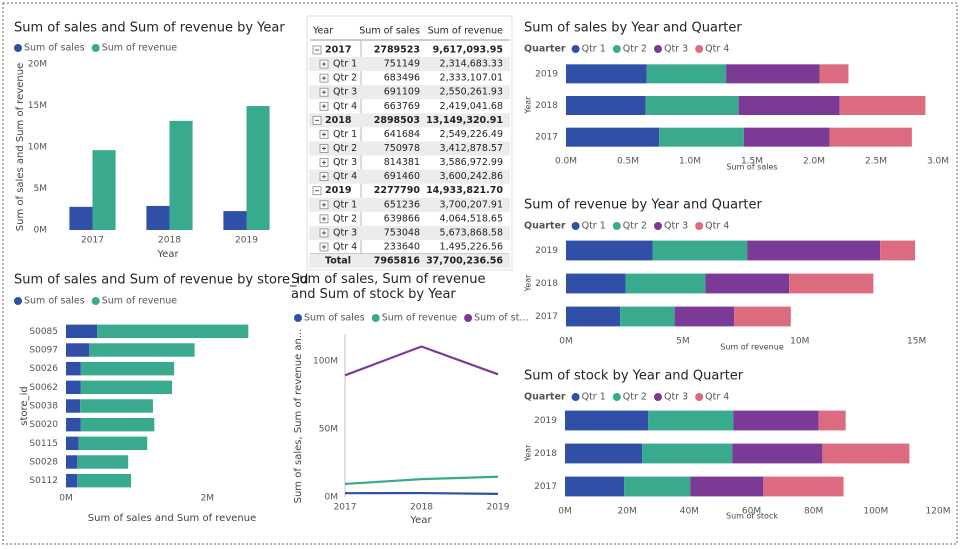 The height and width of the screenshot is (549, 961). I want to click on table-cell: 2017, so click(338, 50).